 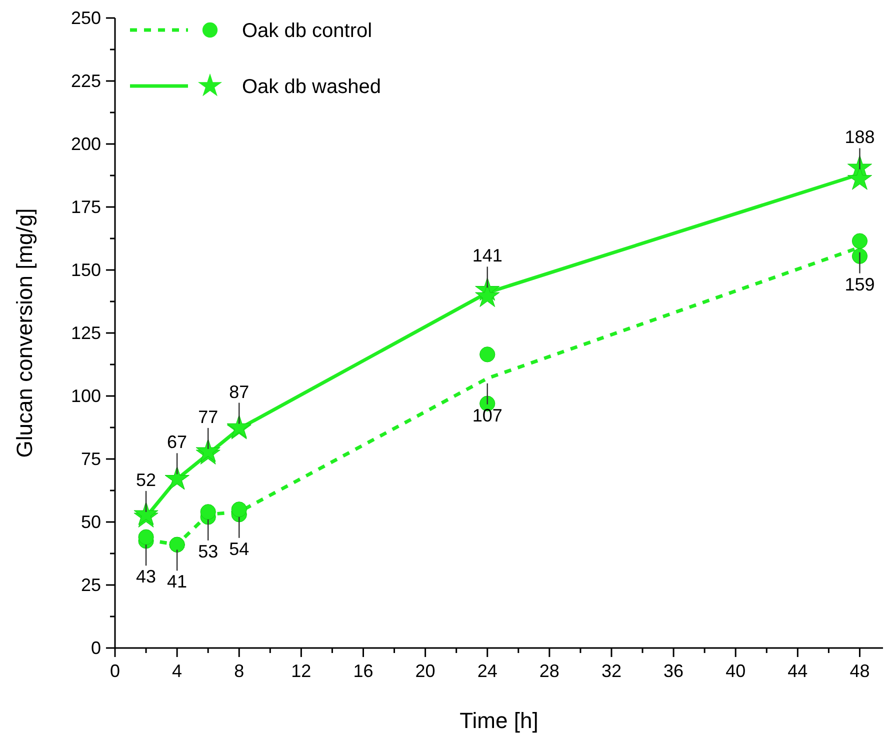 I want to click on x-tick-label: 32, so click(x=611, y=671).